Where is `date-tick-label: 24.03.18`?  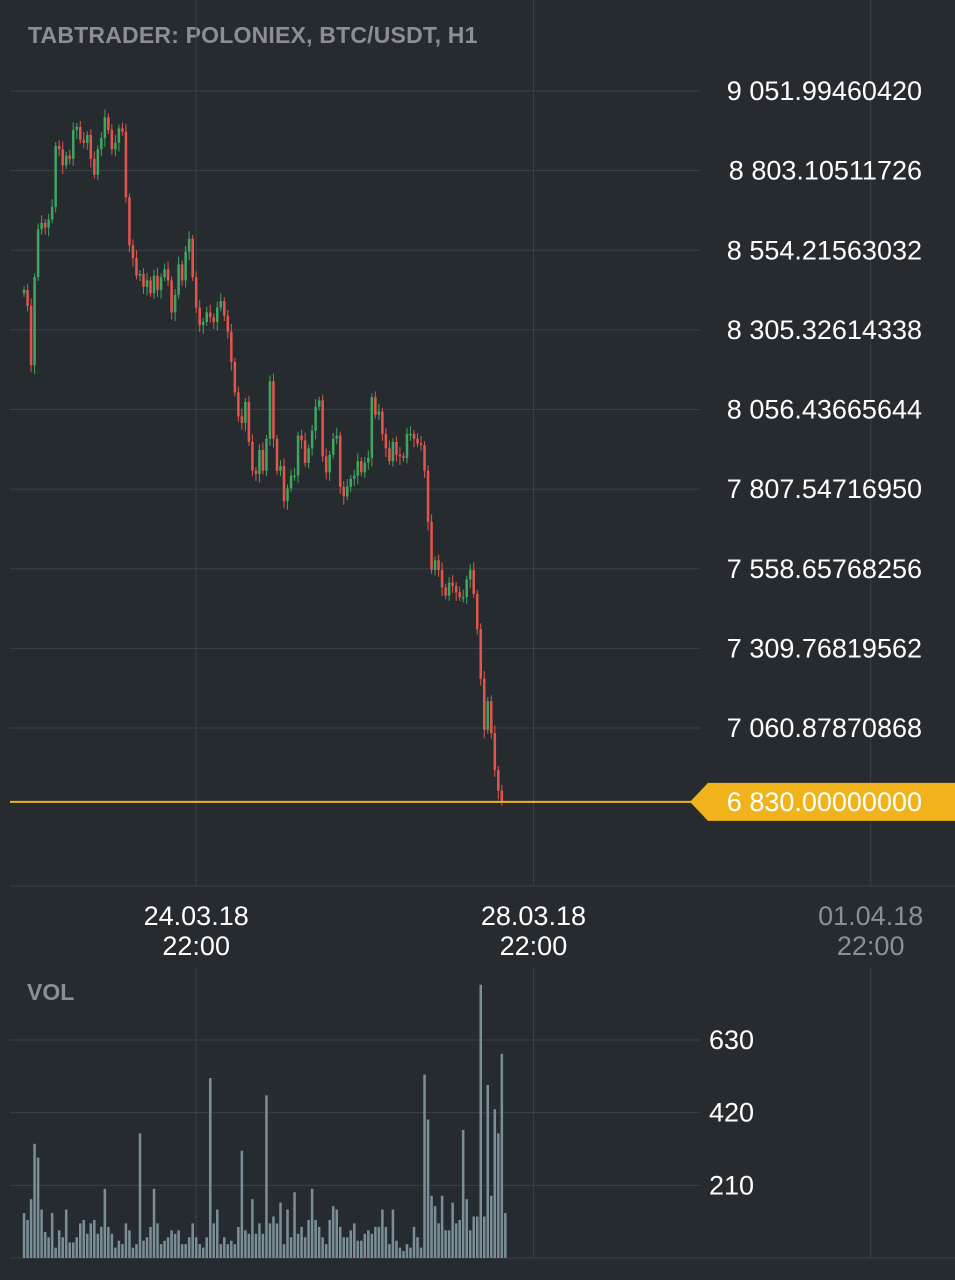
date-tick-label: 24.03.18 is located at coordinates (196, 916).